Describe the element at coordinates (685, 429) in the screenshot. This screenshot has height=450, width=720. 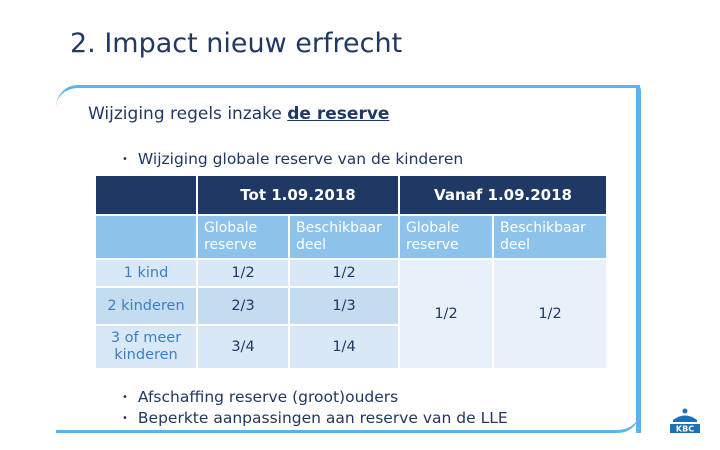
I see `logo-text: KBC` at that location.